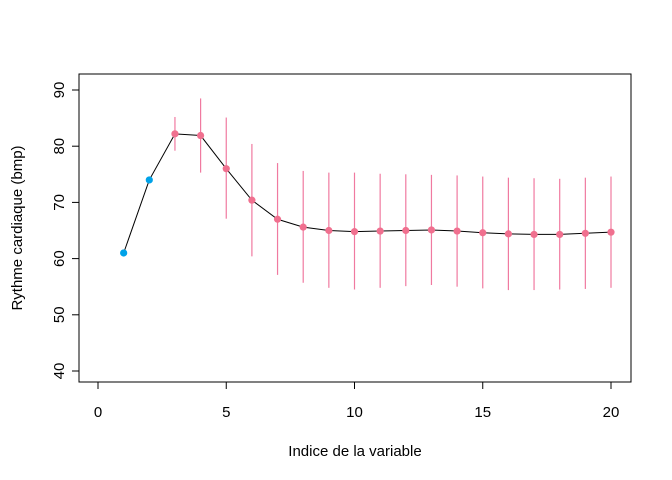  What do you see at coordinates (59, 90) in the screenshot?
I see `y-tick-label-90: 90` at bounding box center [59, 90].